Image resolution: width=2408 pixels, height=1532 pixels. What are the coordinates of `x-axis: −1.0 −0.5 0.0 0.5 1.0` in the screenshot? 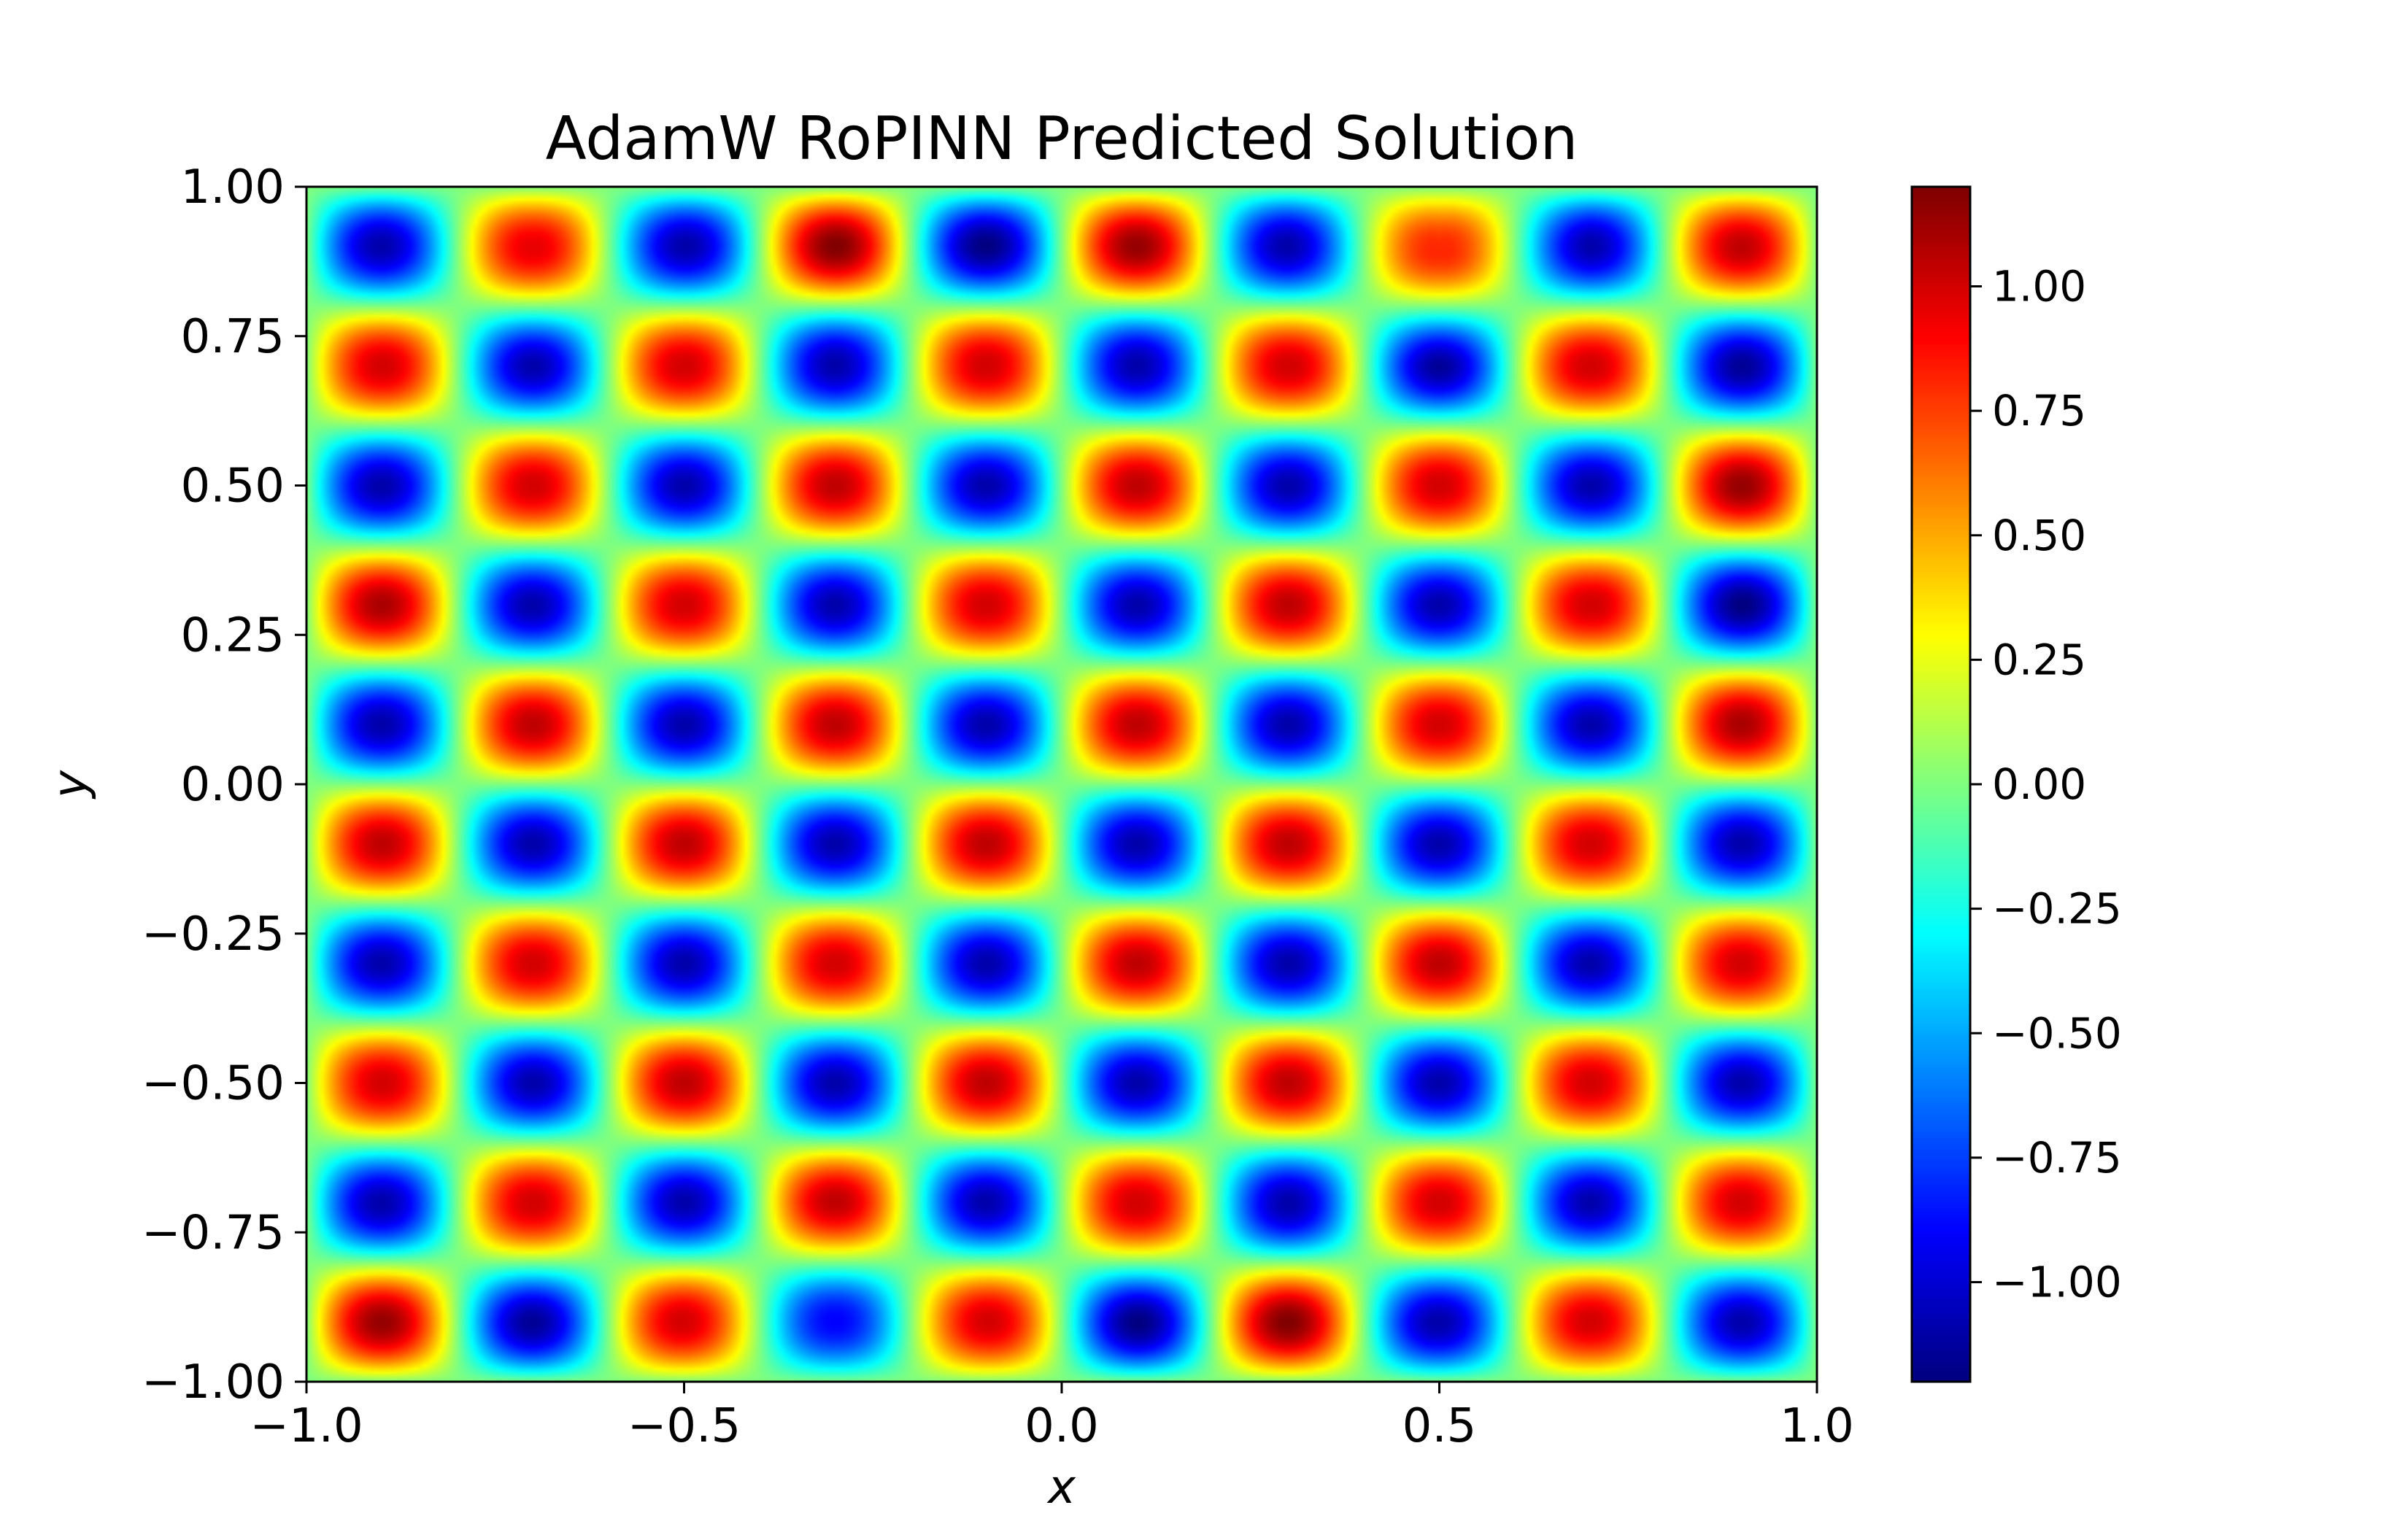 It's located at (1052, 1418).